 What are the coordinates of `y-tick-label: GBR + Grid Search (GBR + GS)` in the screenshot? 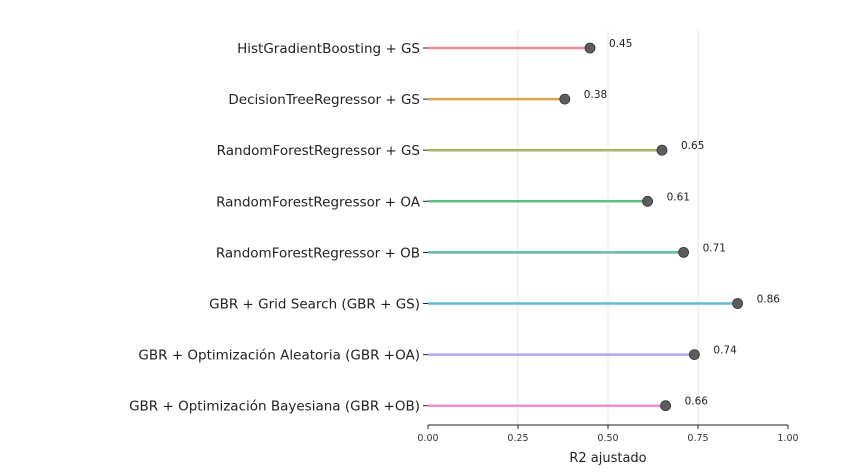 It's located at (314, 305).